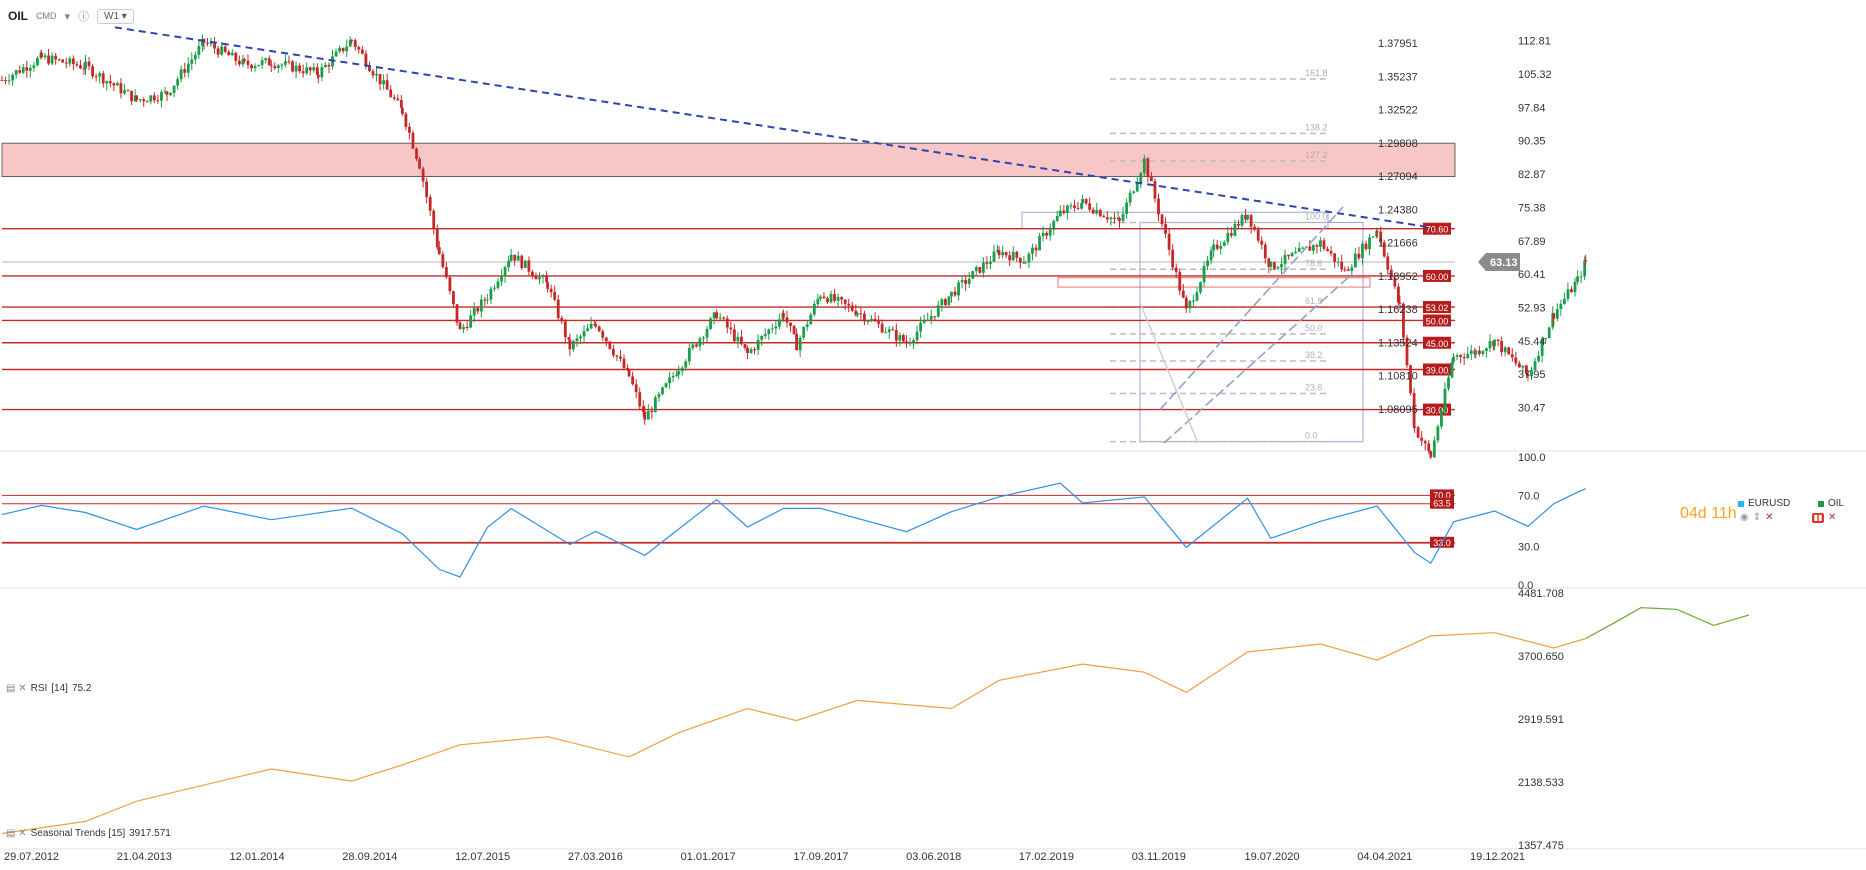  I want to click on eurusd-axis-tick: 1.10810, so click(1398, 377).